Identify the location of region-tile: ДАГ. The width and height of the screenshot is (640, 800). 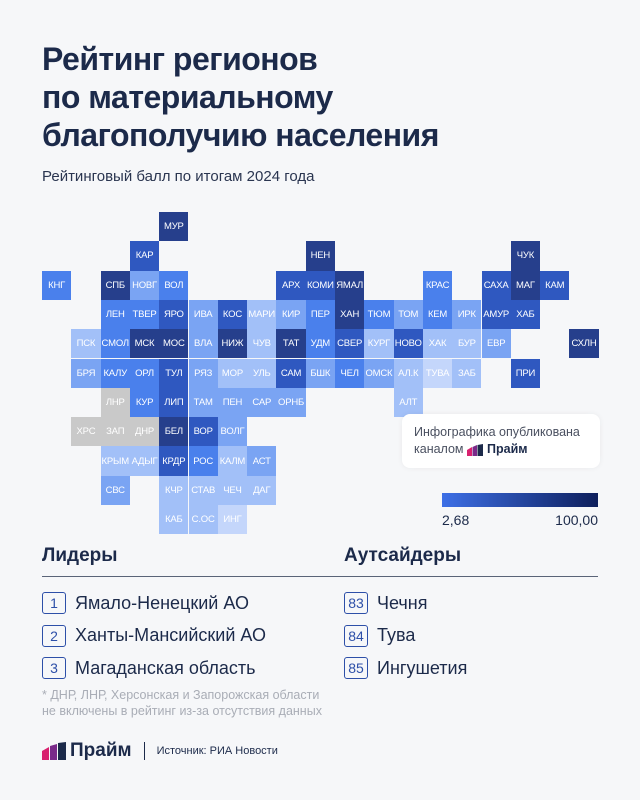
(262, 490).